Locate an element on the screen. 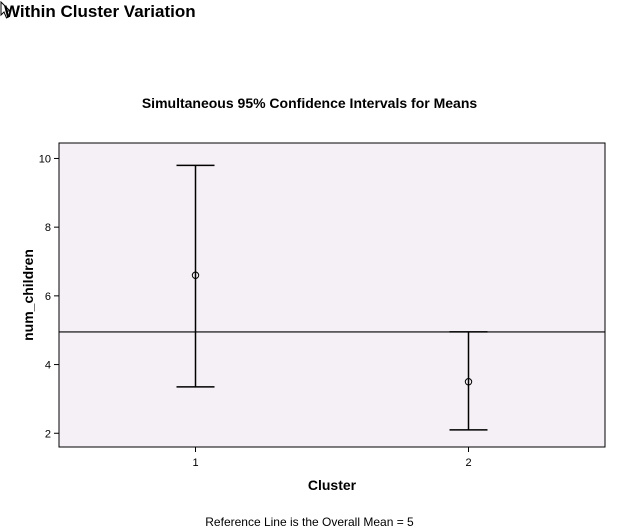  x-axis-label: Cluster is located at coordinates (332, 485).